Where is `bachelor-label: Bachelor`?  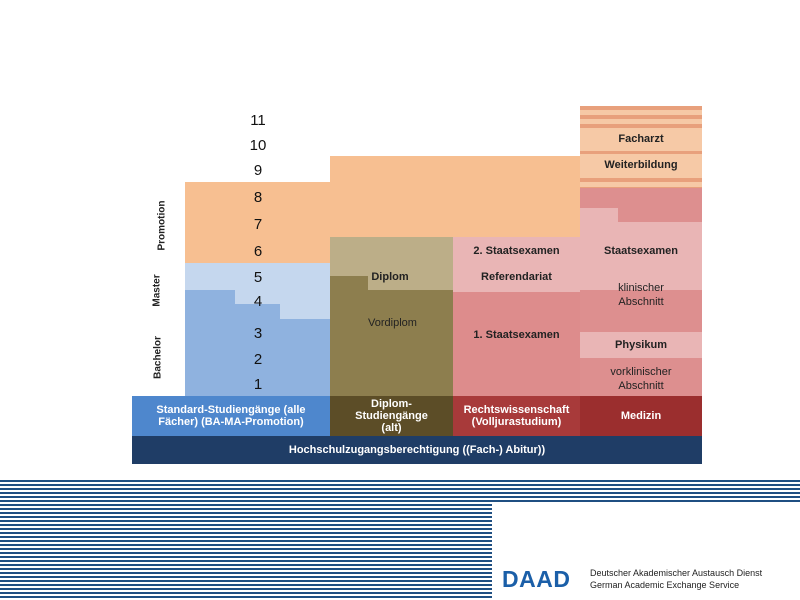 bachelor-label: Bachelor is located at coordinates (158, 357).